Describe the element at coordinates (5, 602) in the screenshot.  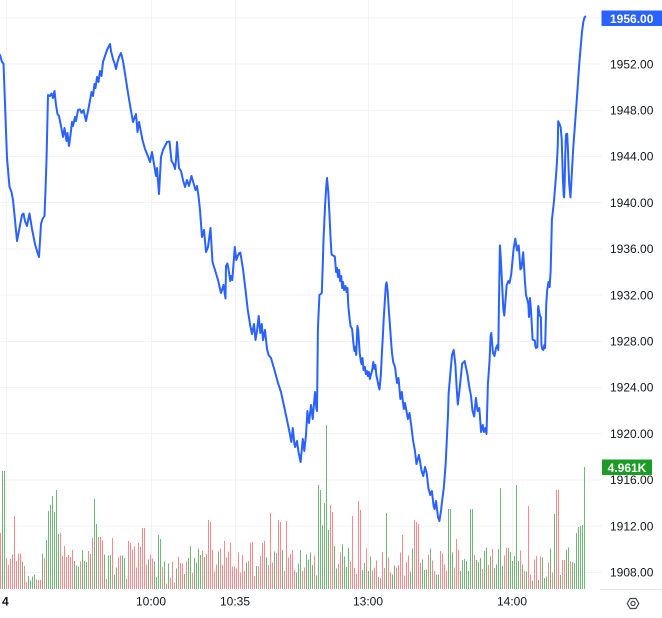
I see `svg-text: 4` at that location.